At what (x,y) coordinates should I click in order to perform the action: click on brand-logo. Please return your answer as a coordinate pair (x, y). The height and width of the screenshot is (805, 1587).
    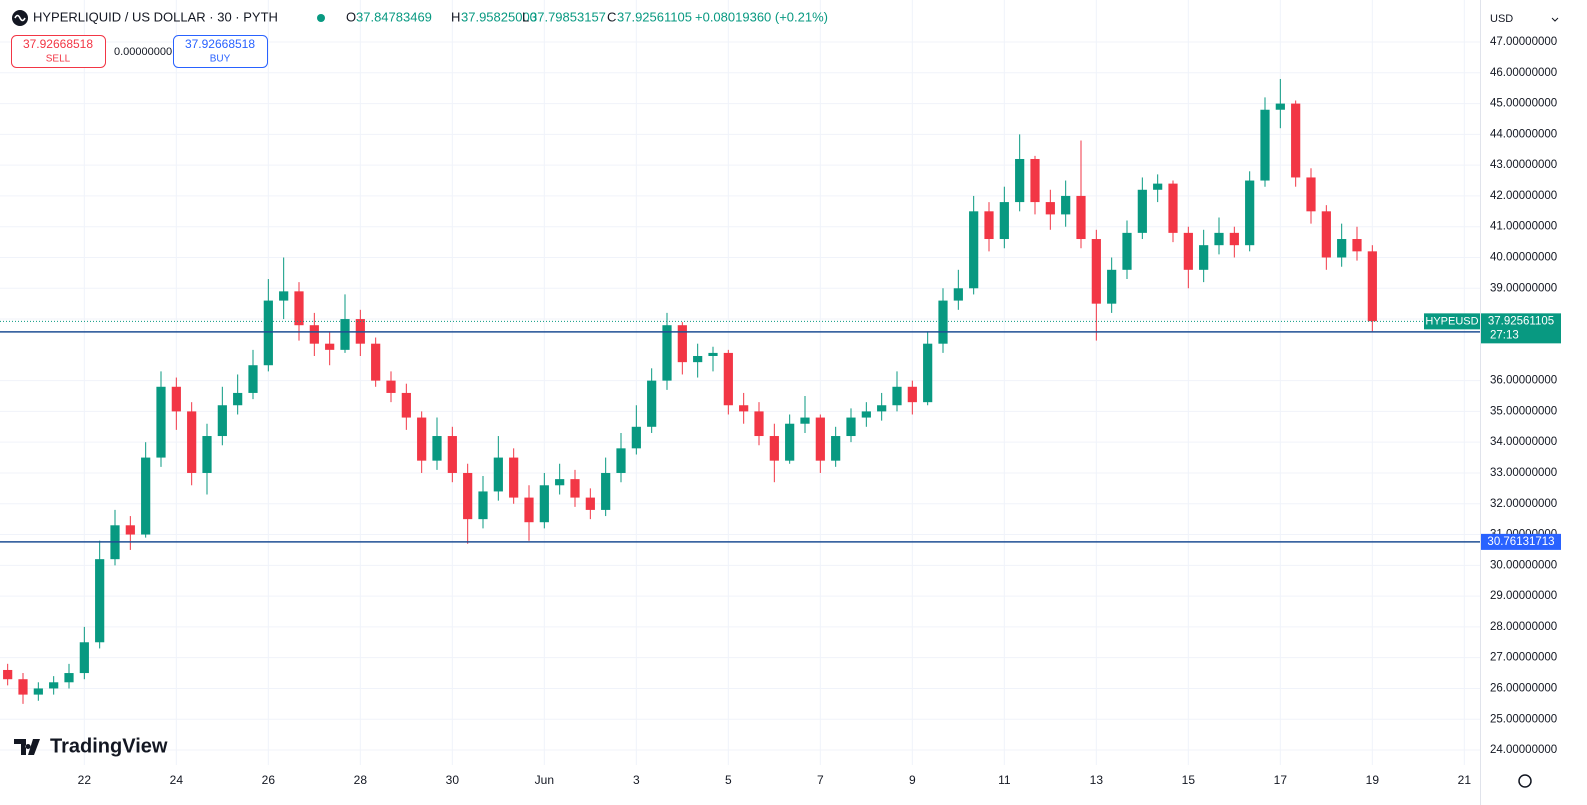
    Looking at the image, I should click on (27, 747).